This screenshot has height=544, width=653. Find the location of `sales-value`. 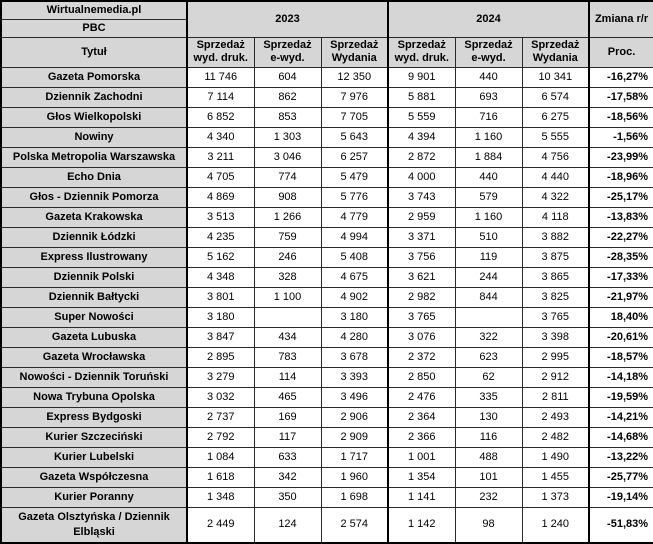

sales-value is located at coordinates (287, 317).